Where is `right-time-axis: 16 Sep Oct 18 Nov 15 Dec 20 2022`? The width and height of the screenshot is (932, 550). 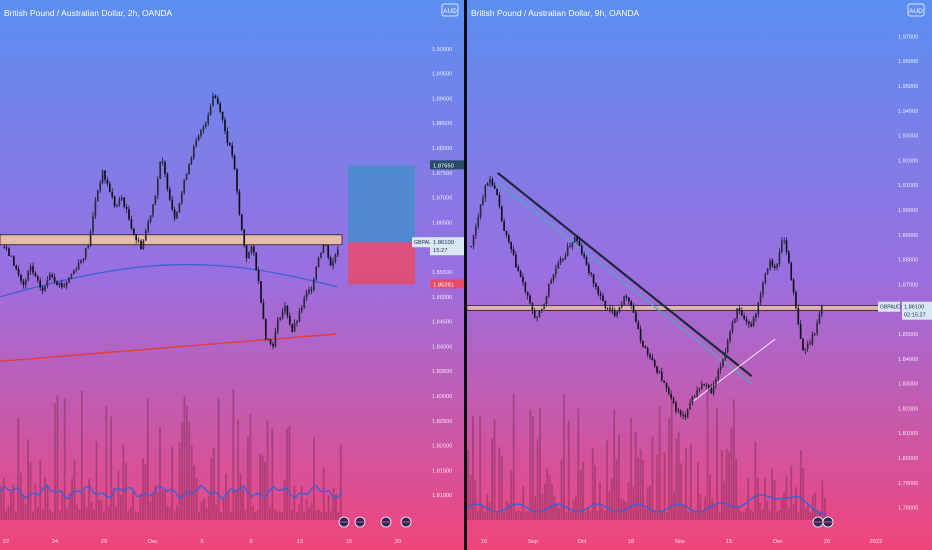 right-time-axis: 16 Sep Oct 18 Nov 15 Dec 20 2022 is located at coordinates (681, 542).